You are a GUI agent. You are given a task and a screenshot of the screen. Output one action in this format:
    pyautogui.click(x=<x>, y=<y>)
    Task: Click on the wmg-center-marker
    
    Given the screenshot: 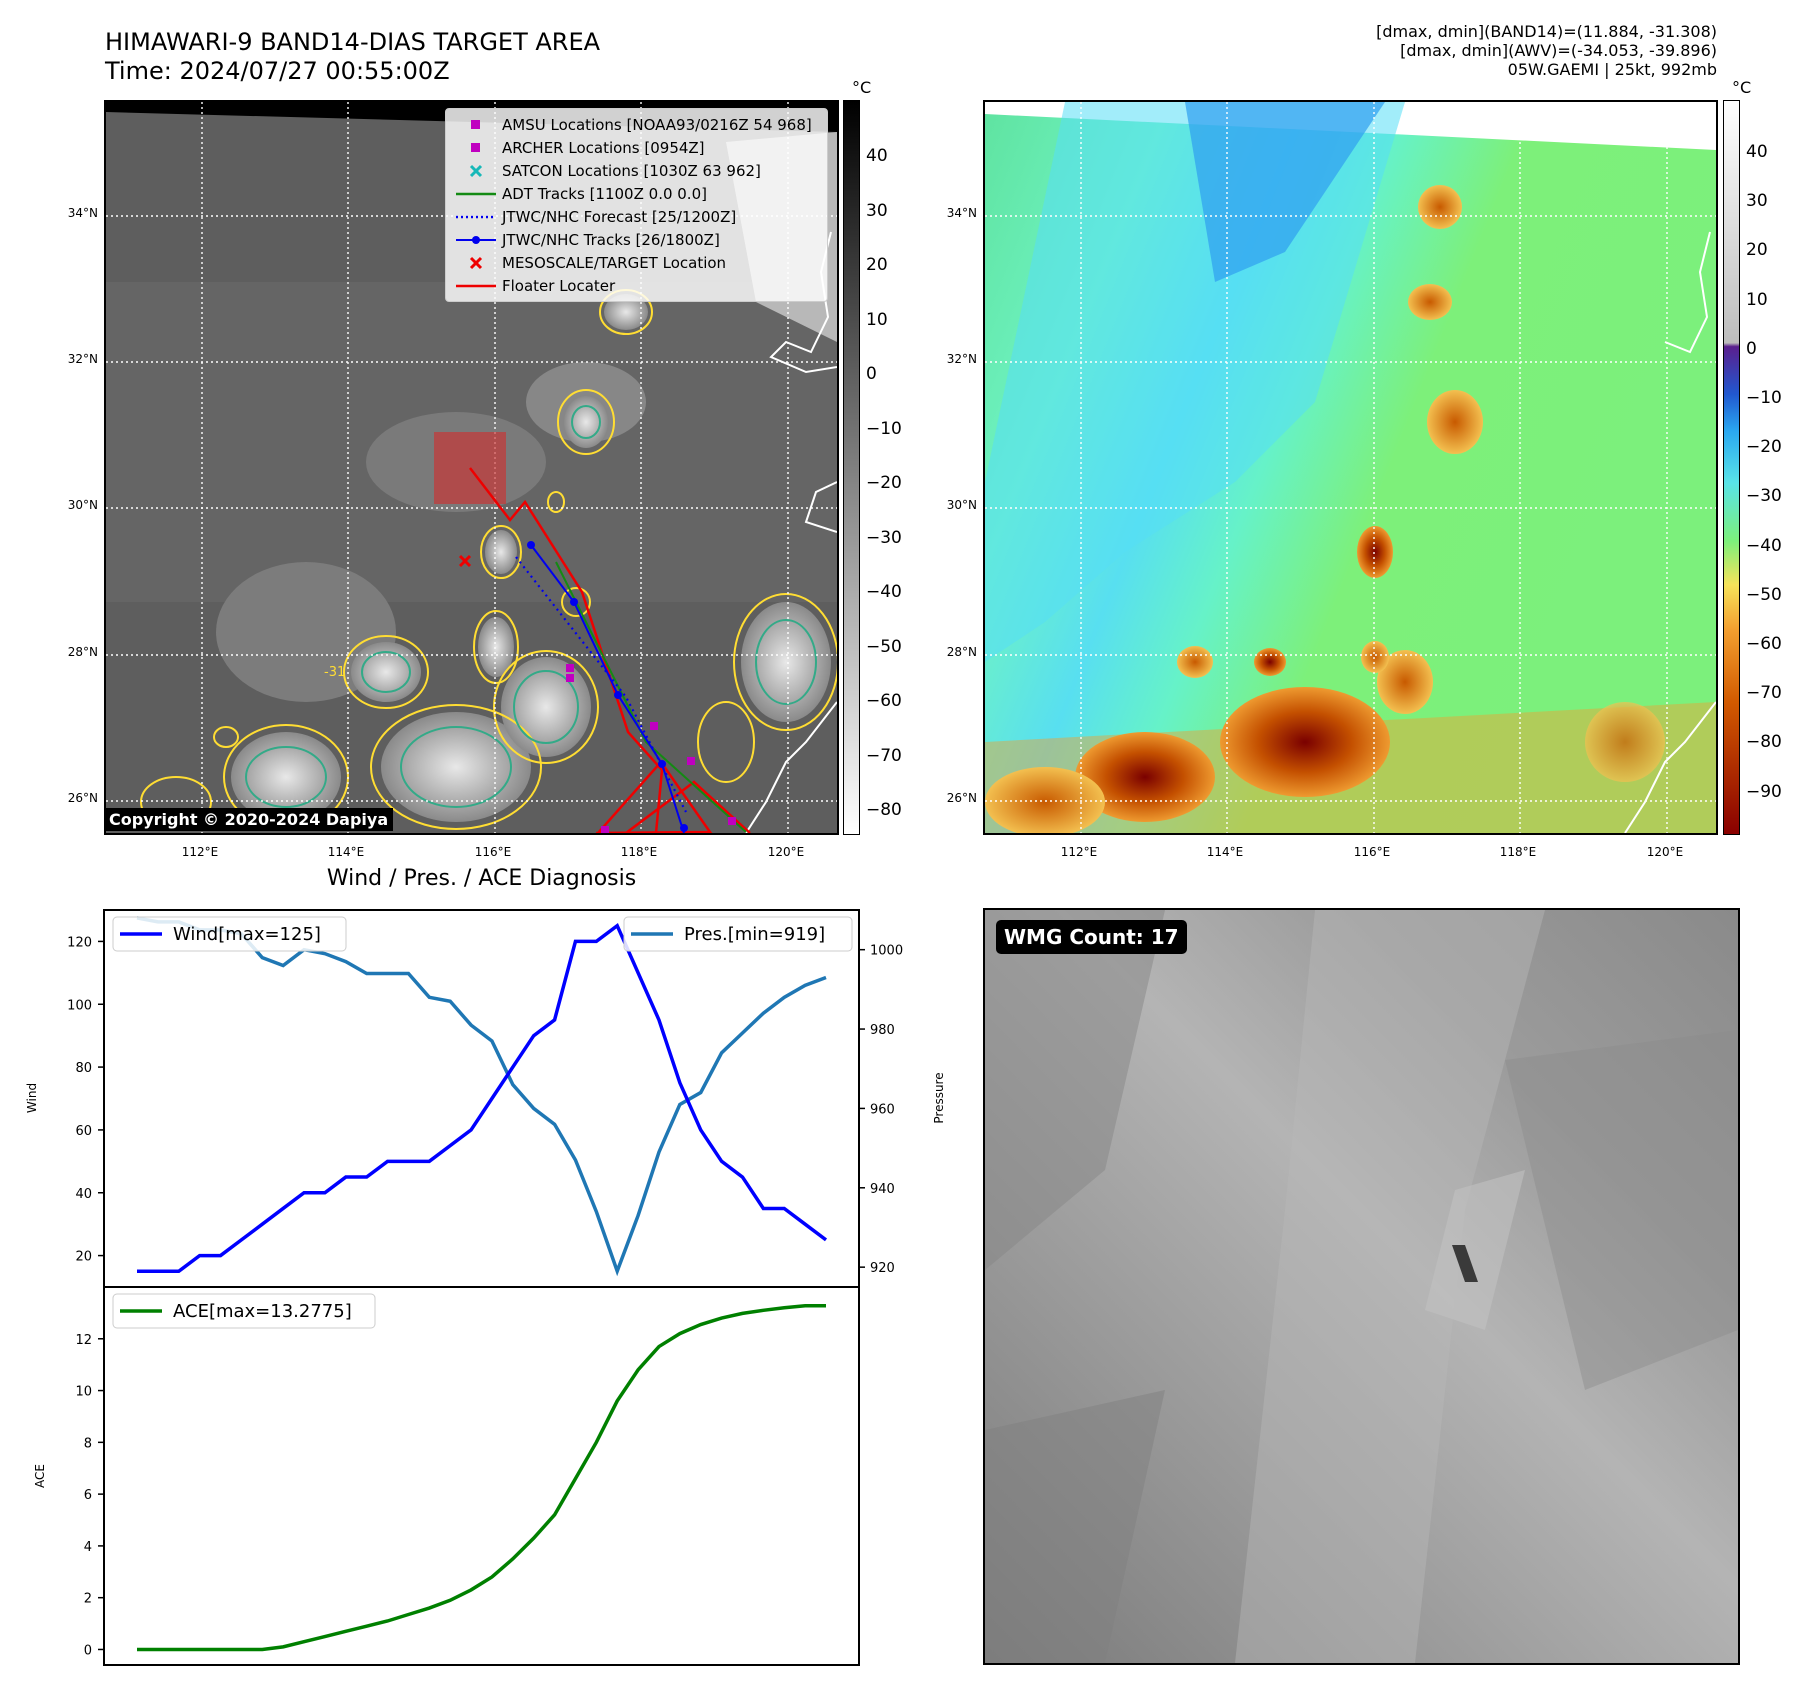 What is the action you would take?
    pyautogui.click(x=1465, y=1263)
    